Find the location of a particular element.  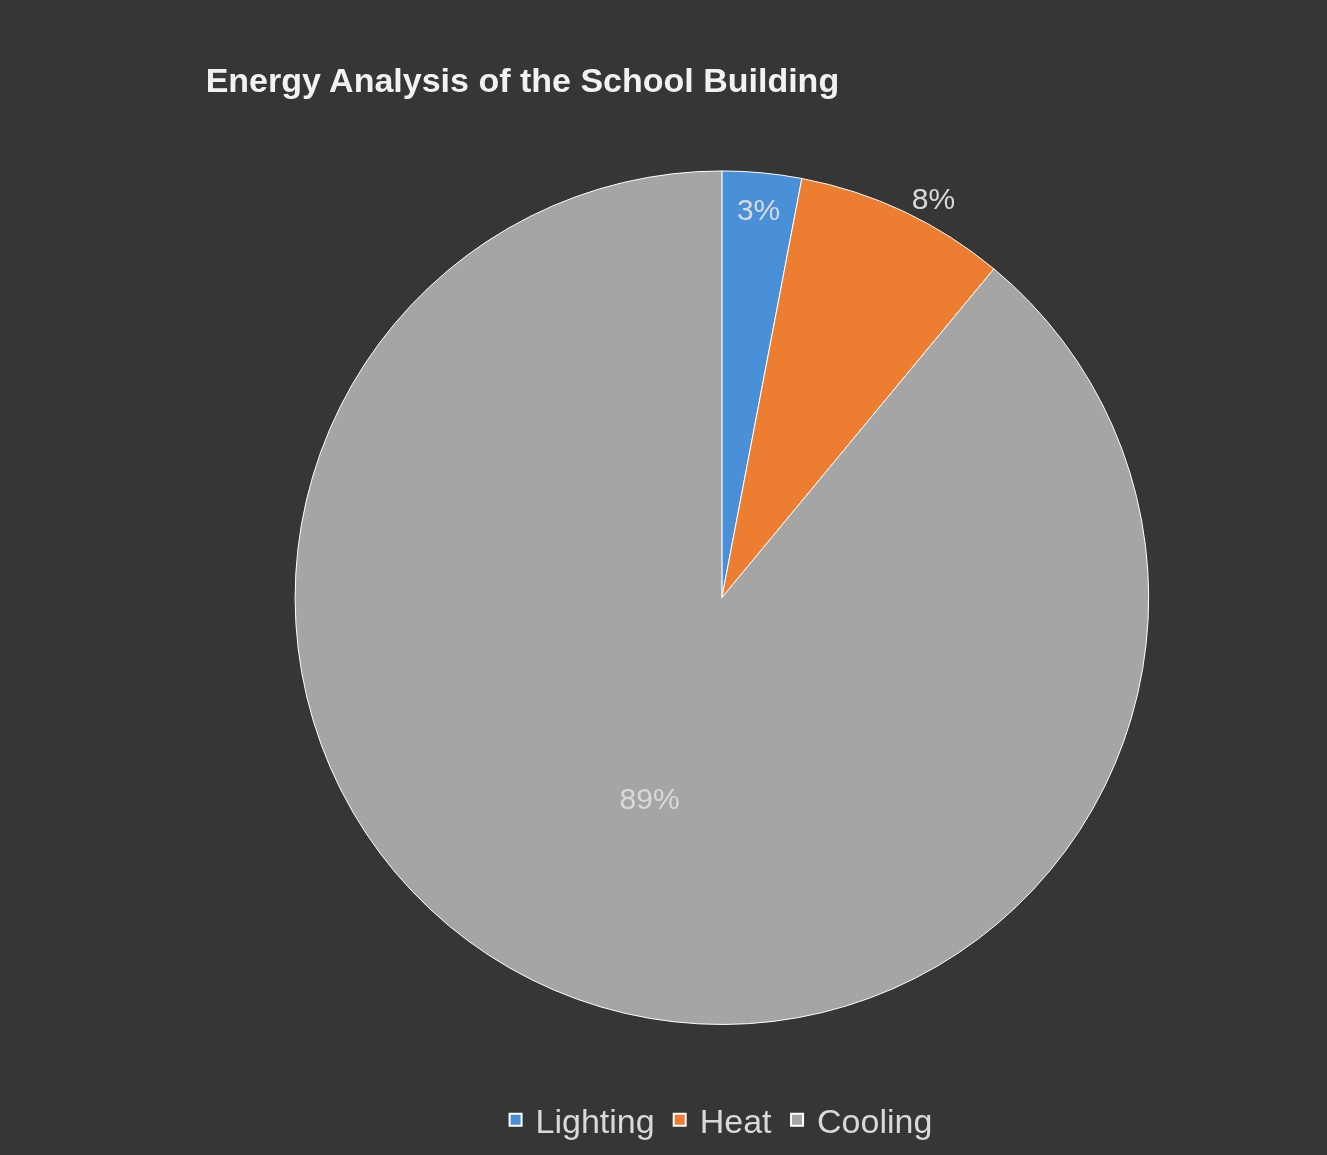

legend-label: Heat is located at coordinates (736, 1121).